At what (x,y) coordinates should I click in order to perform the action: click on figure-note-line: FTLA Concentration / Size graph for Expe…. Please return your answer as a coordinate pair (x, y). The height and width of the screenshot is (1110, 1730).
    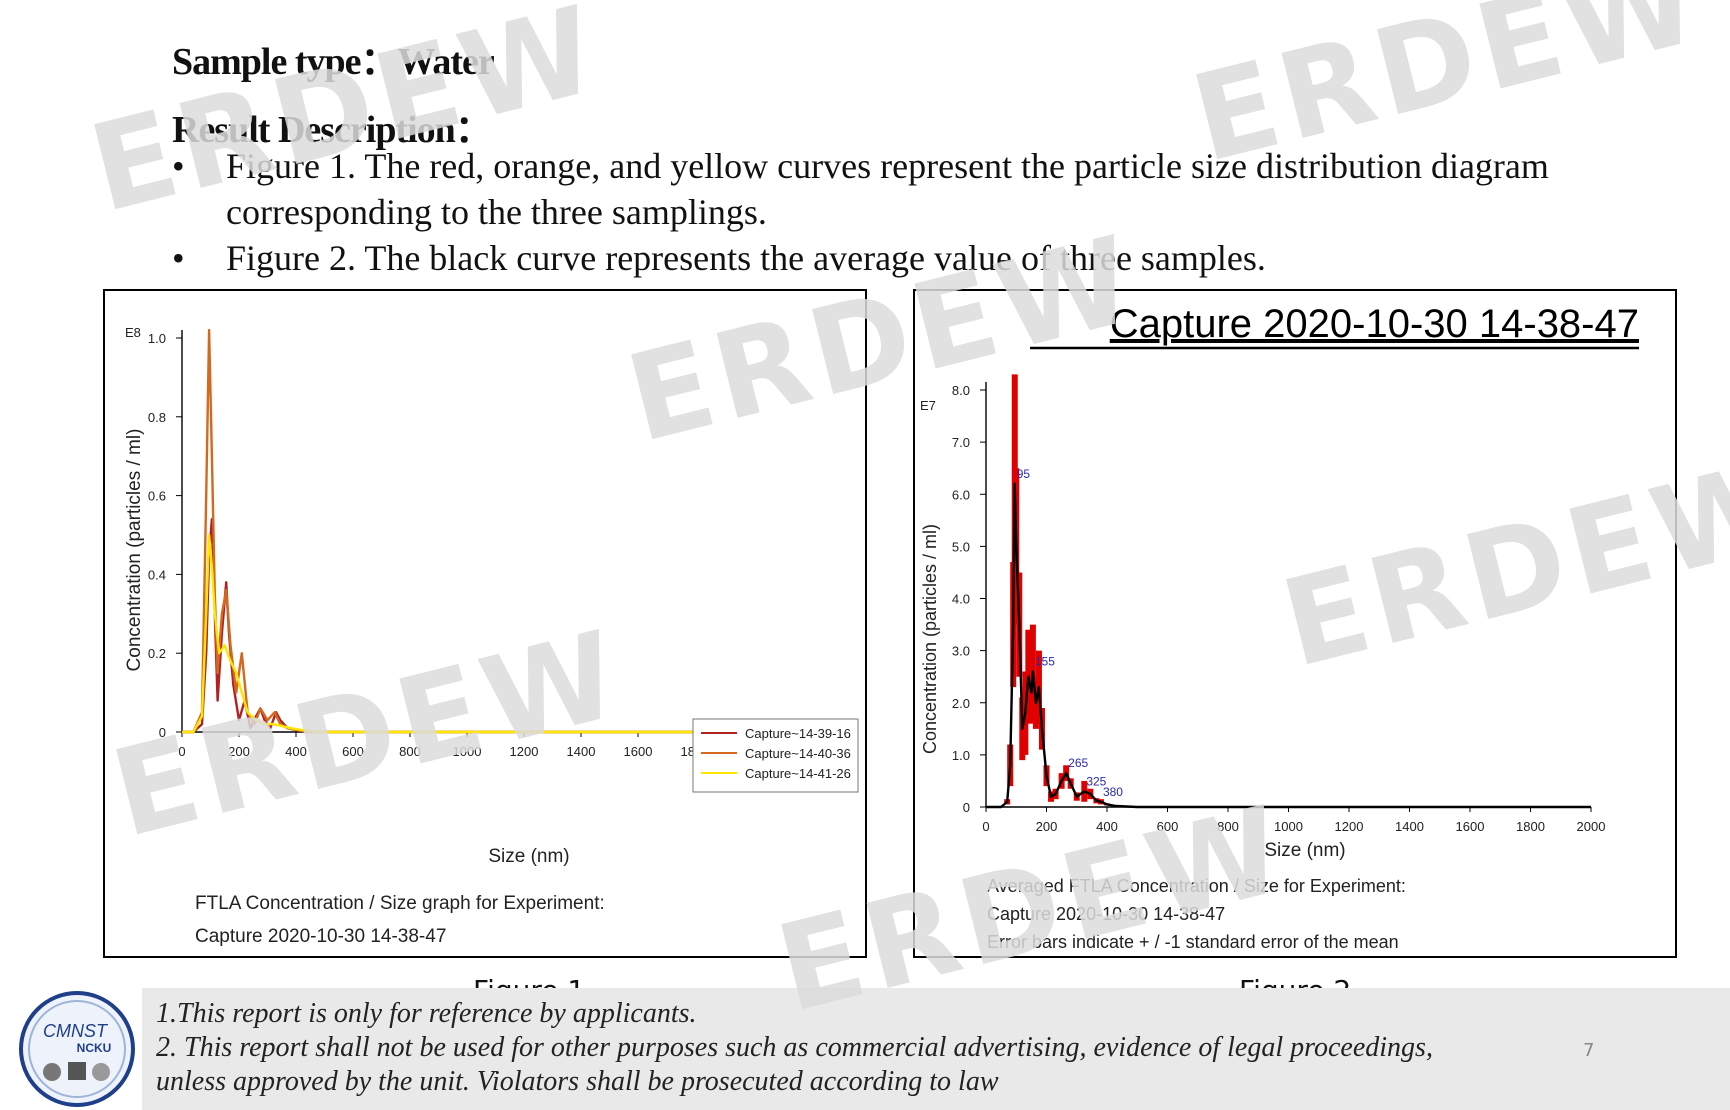
    Looking at the image, I should click on (400, 903).